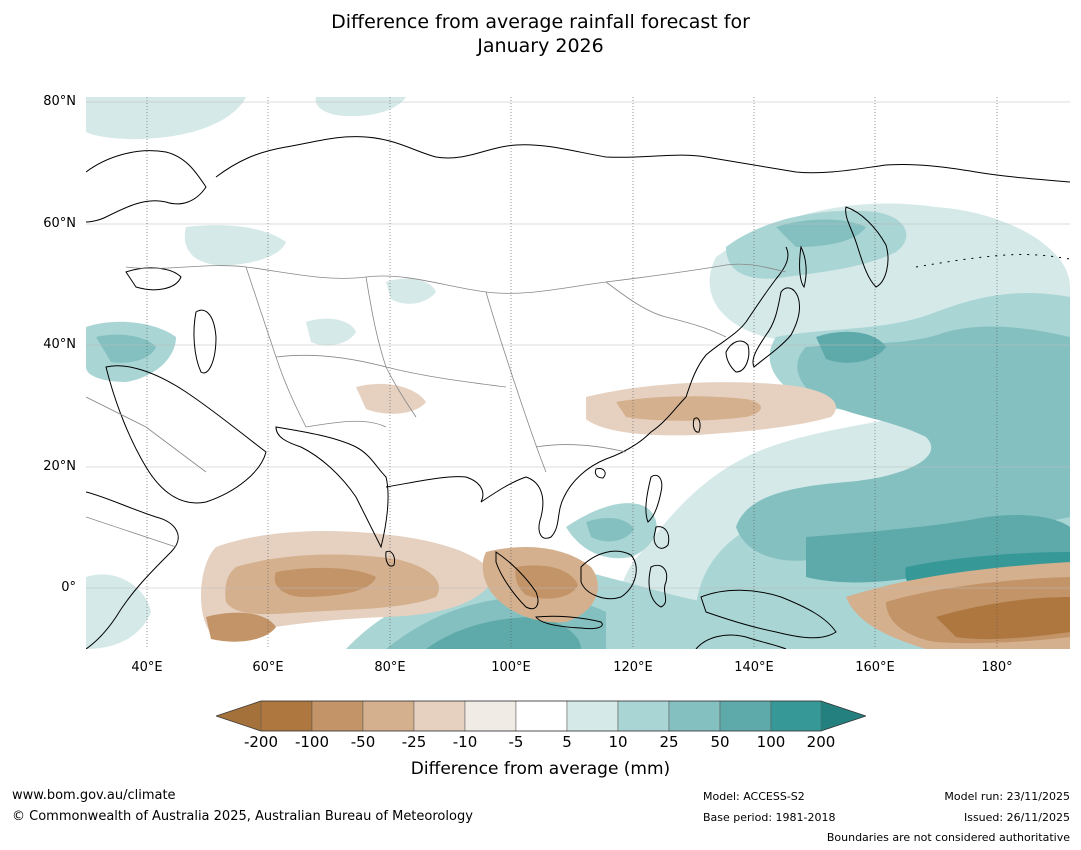 The width and height of the screenshot is (1081, 850). Describe the element at coordinates (59, 344) in the screenshot. I see `lat-label-40n: 40°N` at that location.